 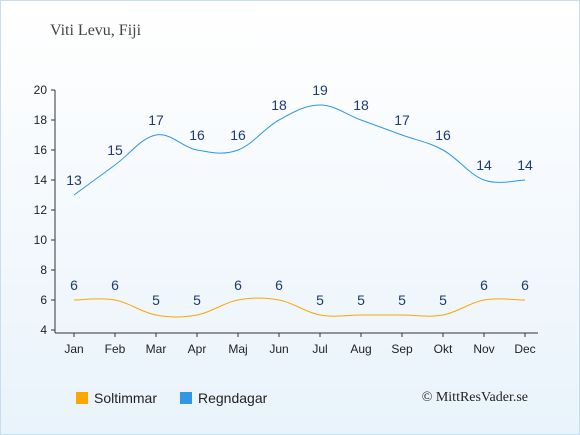 What do you see at coordinates (524, 349) in the screenshot?
I see `x-tick-label: Dec` at bounding box center [524, 349].